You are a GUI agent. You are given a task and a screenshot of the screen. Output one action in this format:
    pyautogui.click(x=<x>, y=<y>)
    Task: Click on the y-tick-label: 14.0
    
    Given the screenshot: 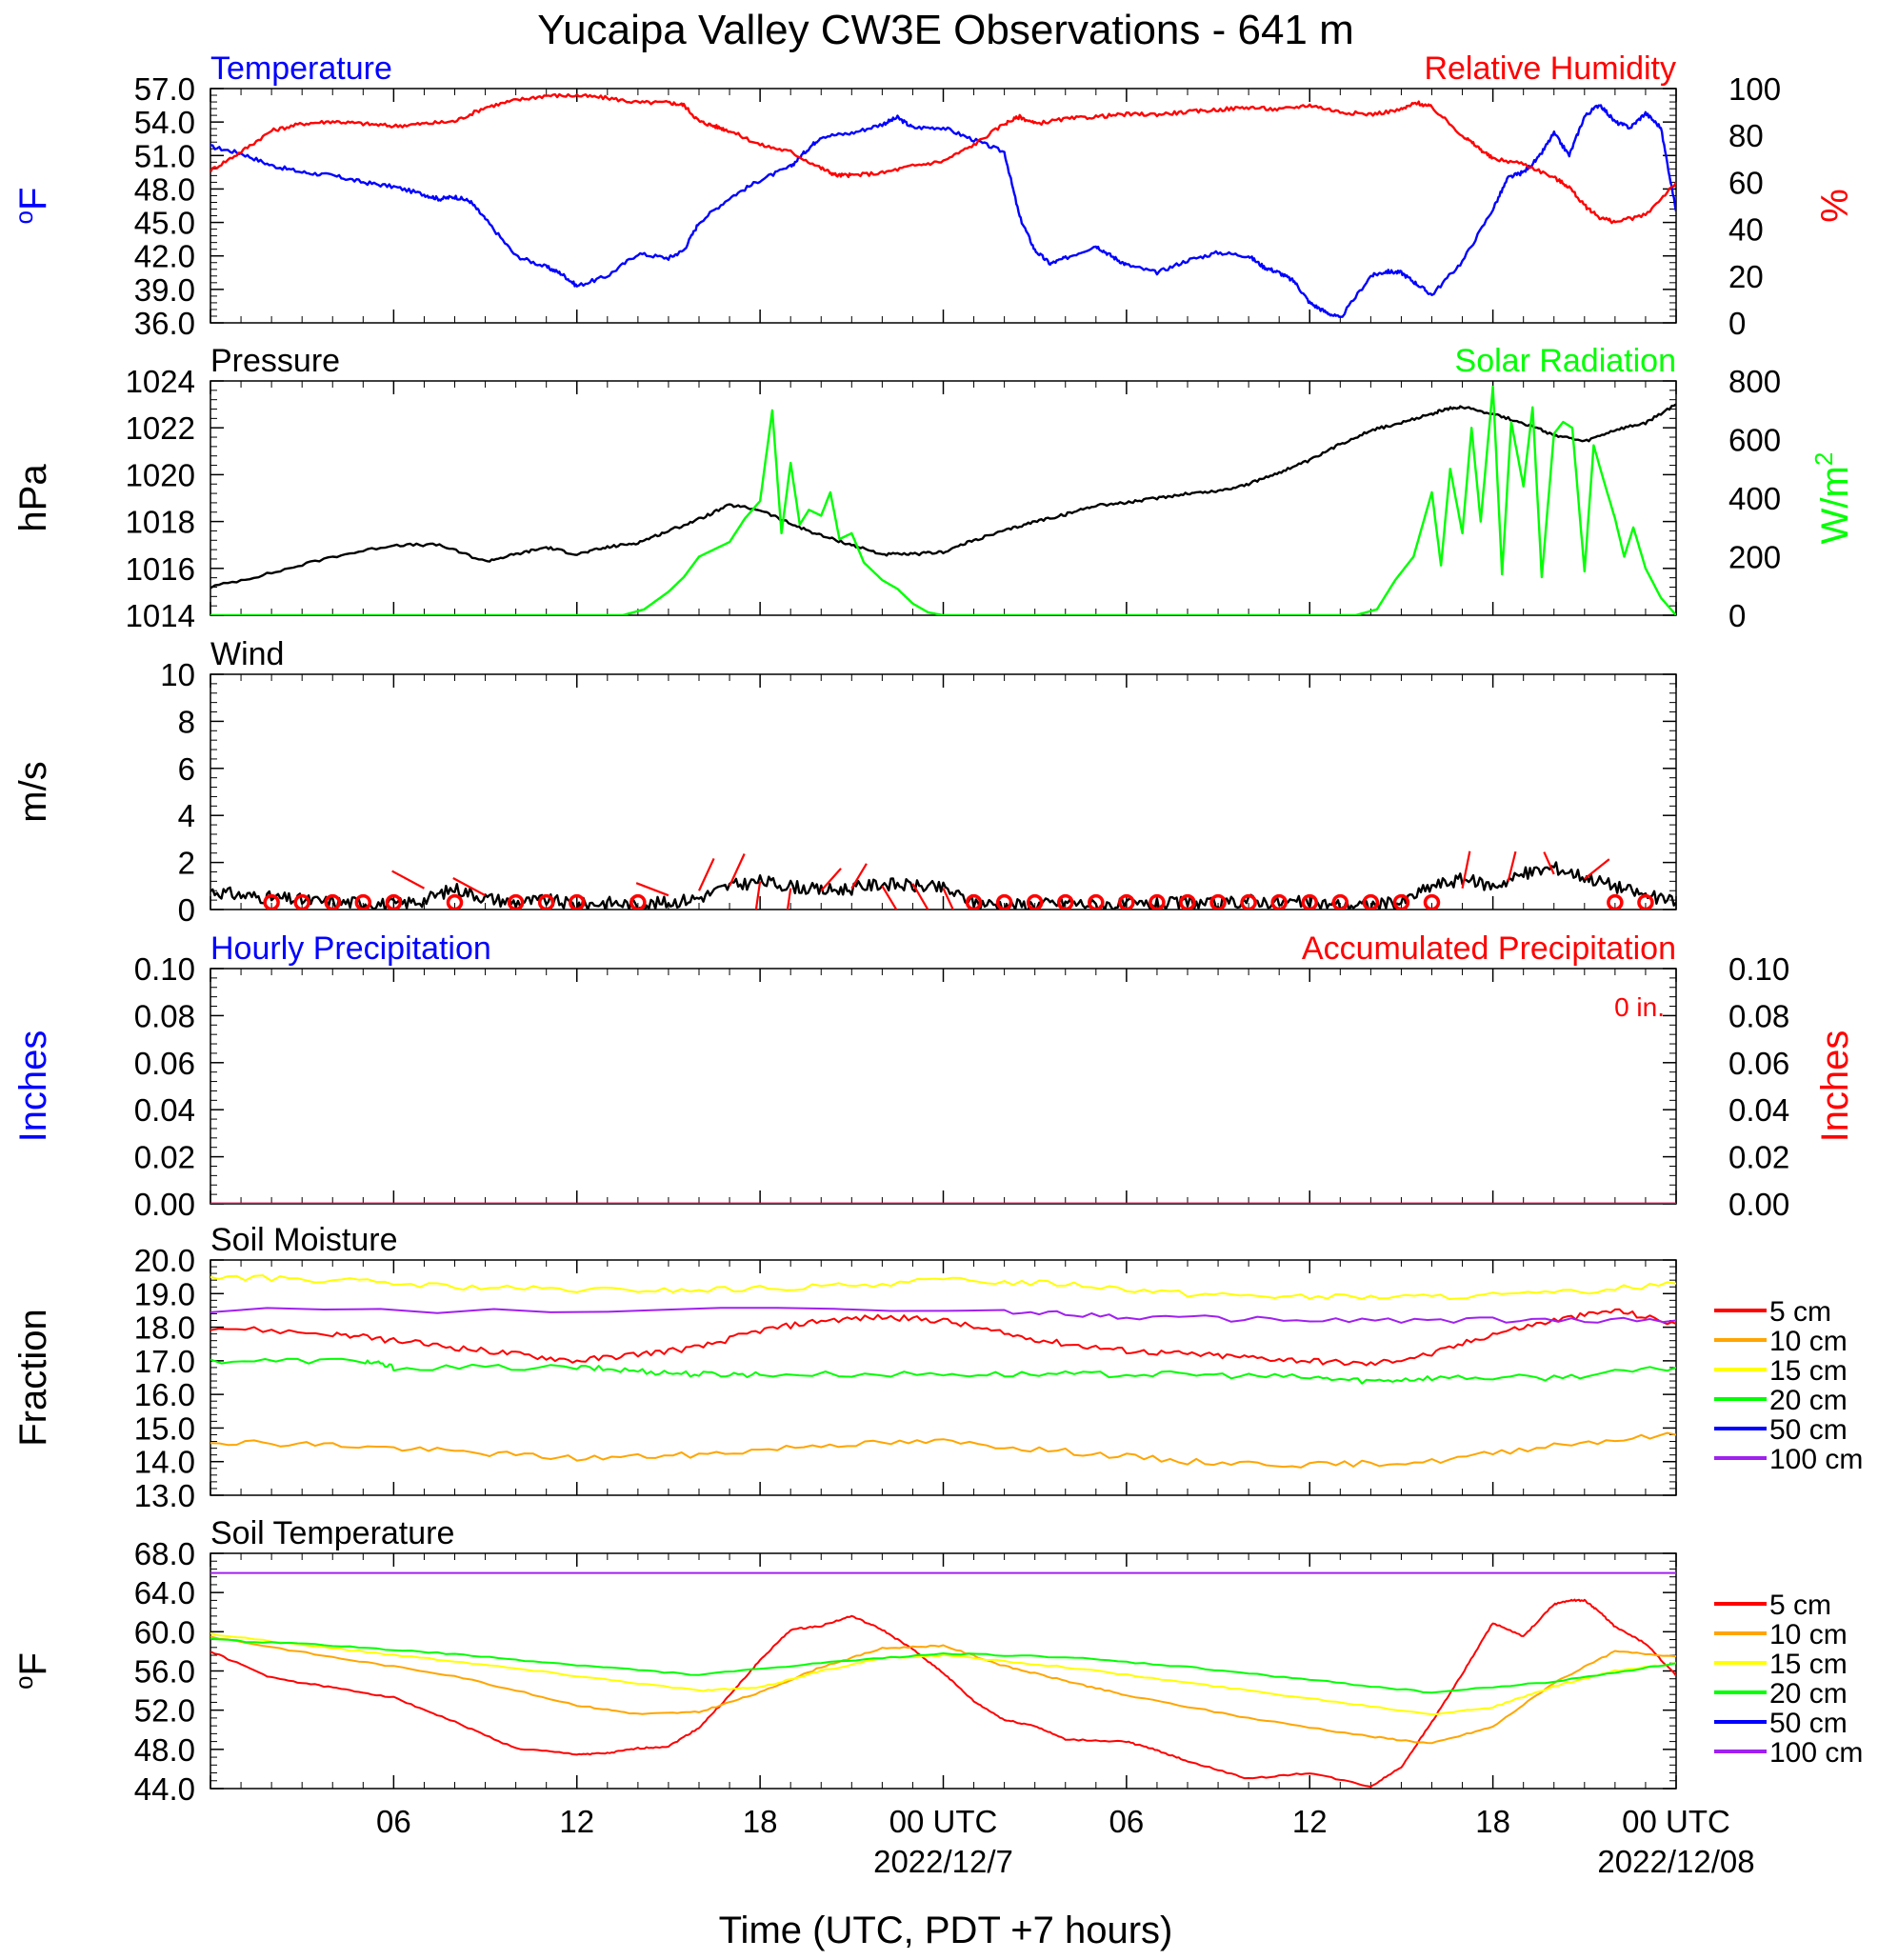 What is the action you would take?
    pyautogui.click(x=164, y=1462)
    